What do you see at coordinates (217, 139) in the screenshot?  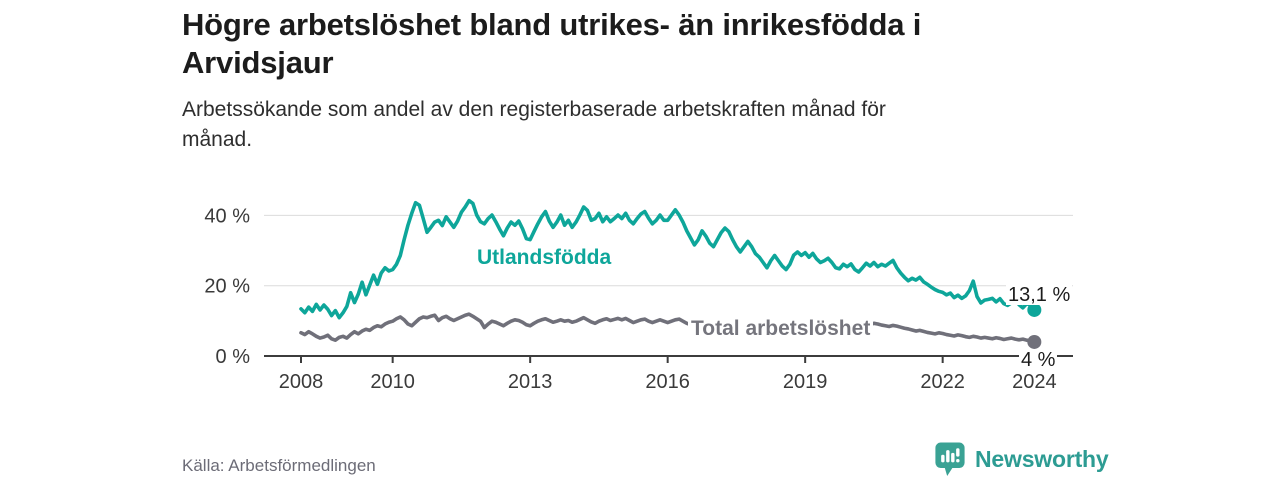 I see `subtitle-line-2: månad.` at bounding box center [217, 139].